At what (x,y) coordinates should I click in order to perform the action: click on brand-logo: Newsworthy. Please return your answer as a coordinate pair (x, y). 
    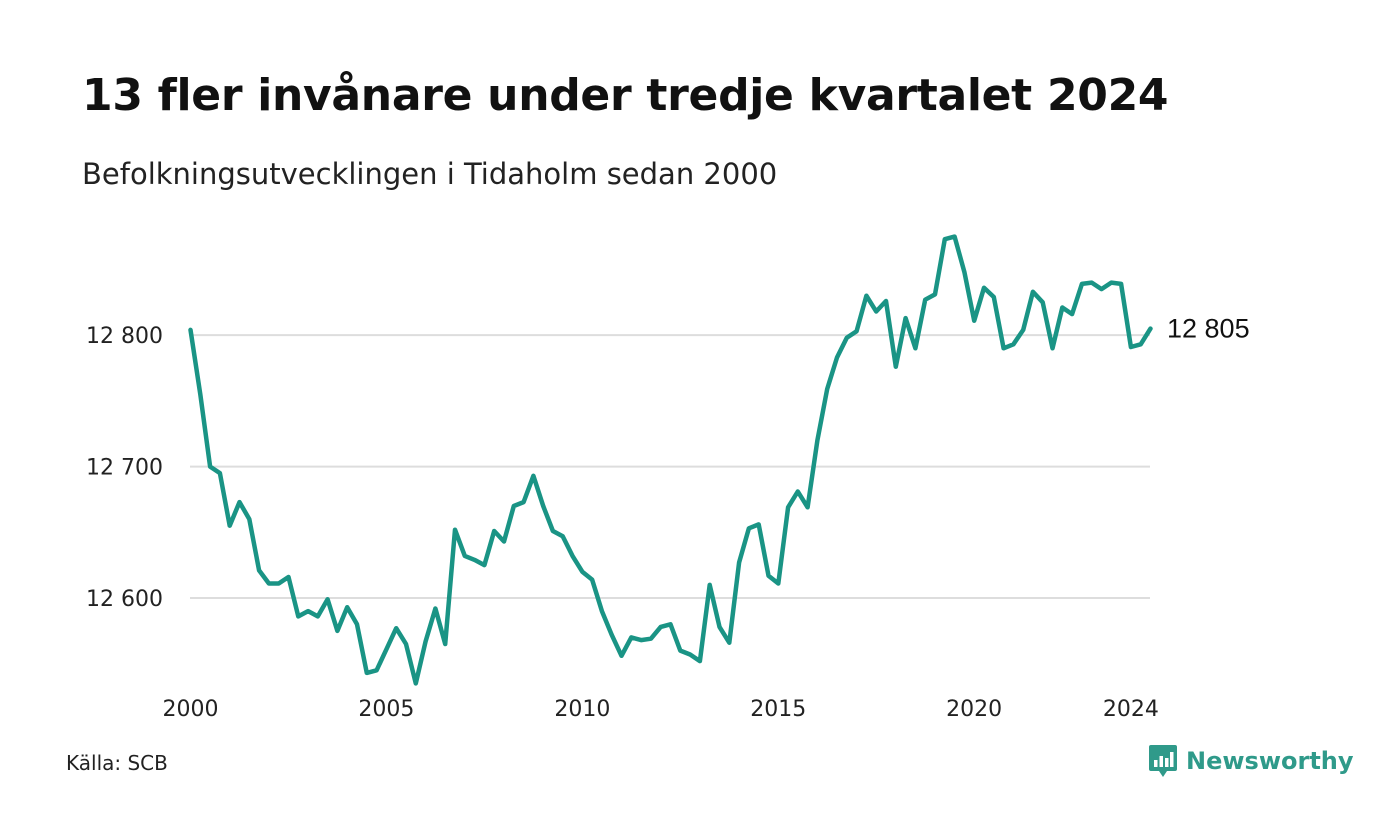
    Looking at the image, I should click on (1251, 761).